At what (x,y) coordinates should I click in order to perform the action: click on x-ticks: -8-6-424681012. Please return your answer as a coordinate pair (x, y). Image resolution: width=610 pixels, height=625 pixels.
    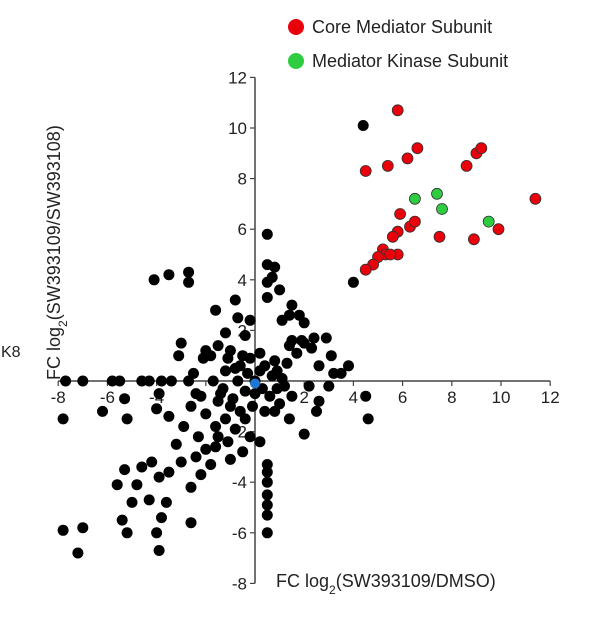
    Looking at the image, I should click on (305, 394).